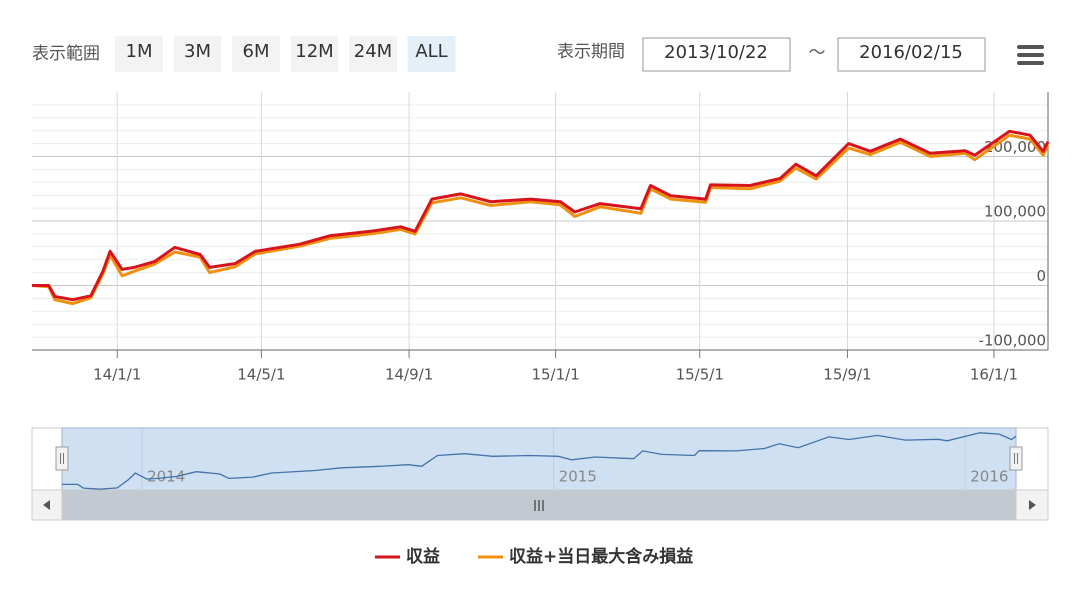  Describe the element at coordinates (555, 375) in the screenshot. I see `x-tick-label: 15/1/1` at that location.